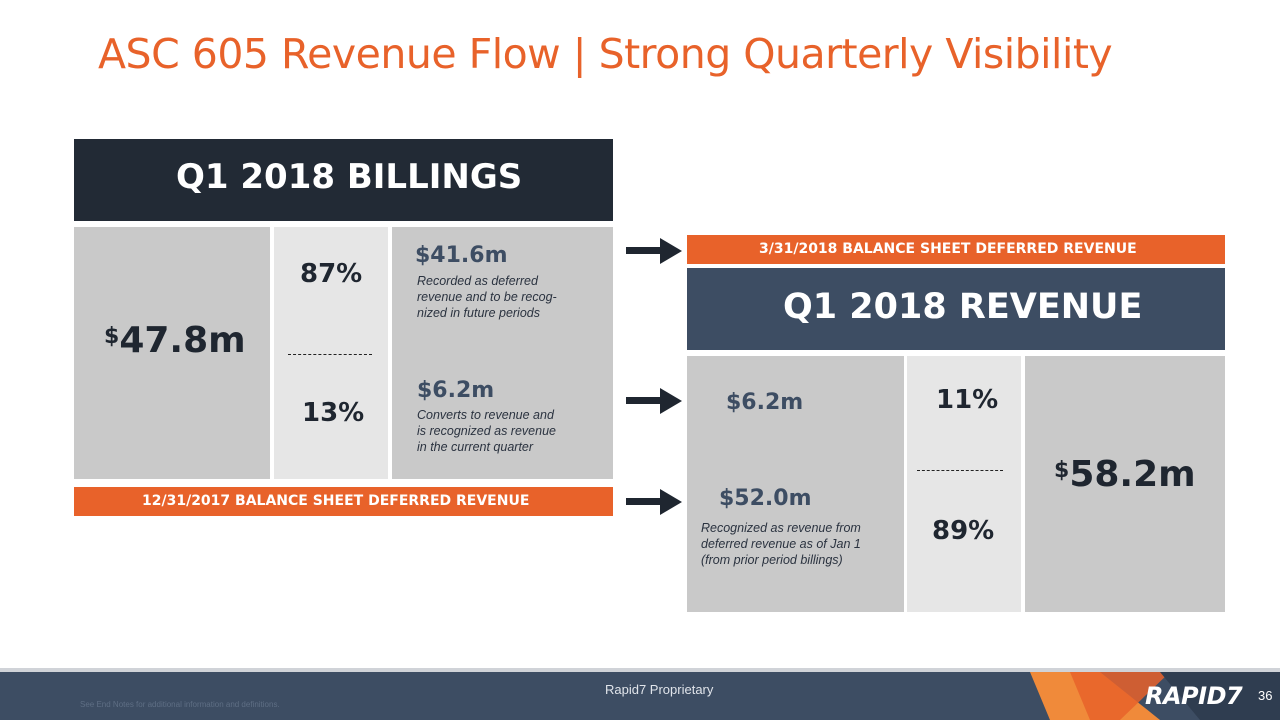  I want to click on billings-total-panel, so click(172, 353).